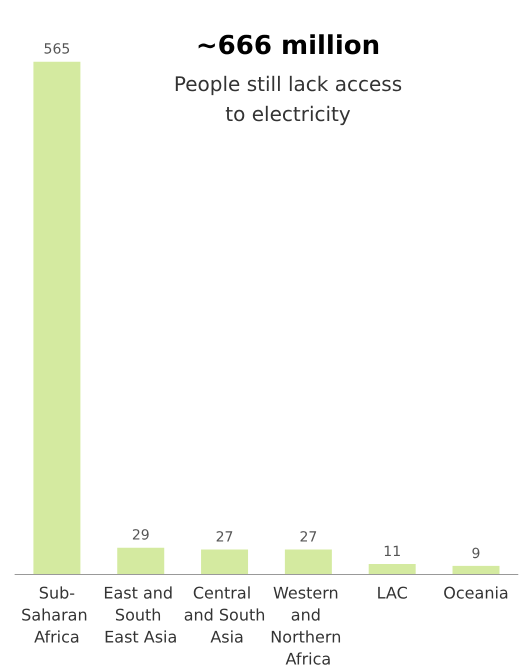 The height and width of the screenshot is (672, 520). Describe the element at coordinates (57, 615) in the screenshot. I see `x-tick-label: Sub-Saharan Africa` at that location.